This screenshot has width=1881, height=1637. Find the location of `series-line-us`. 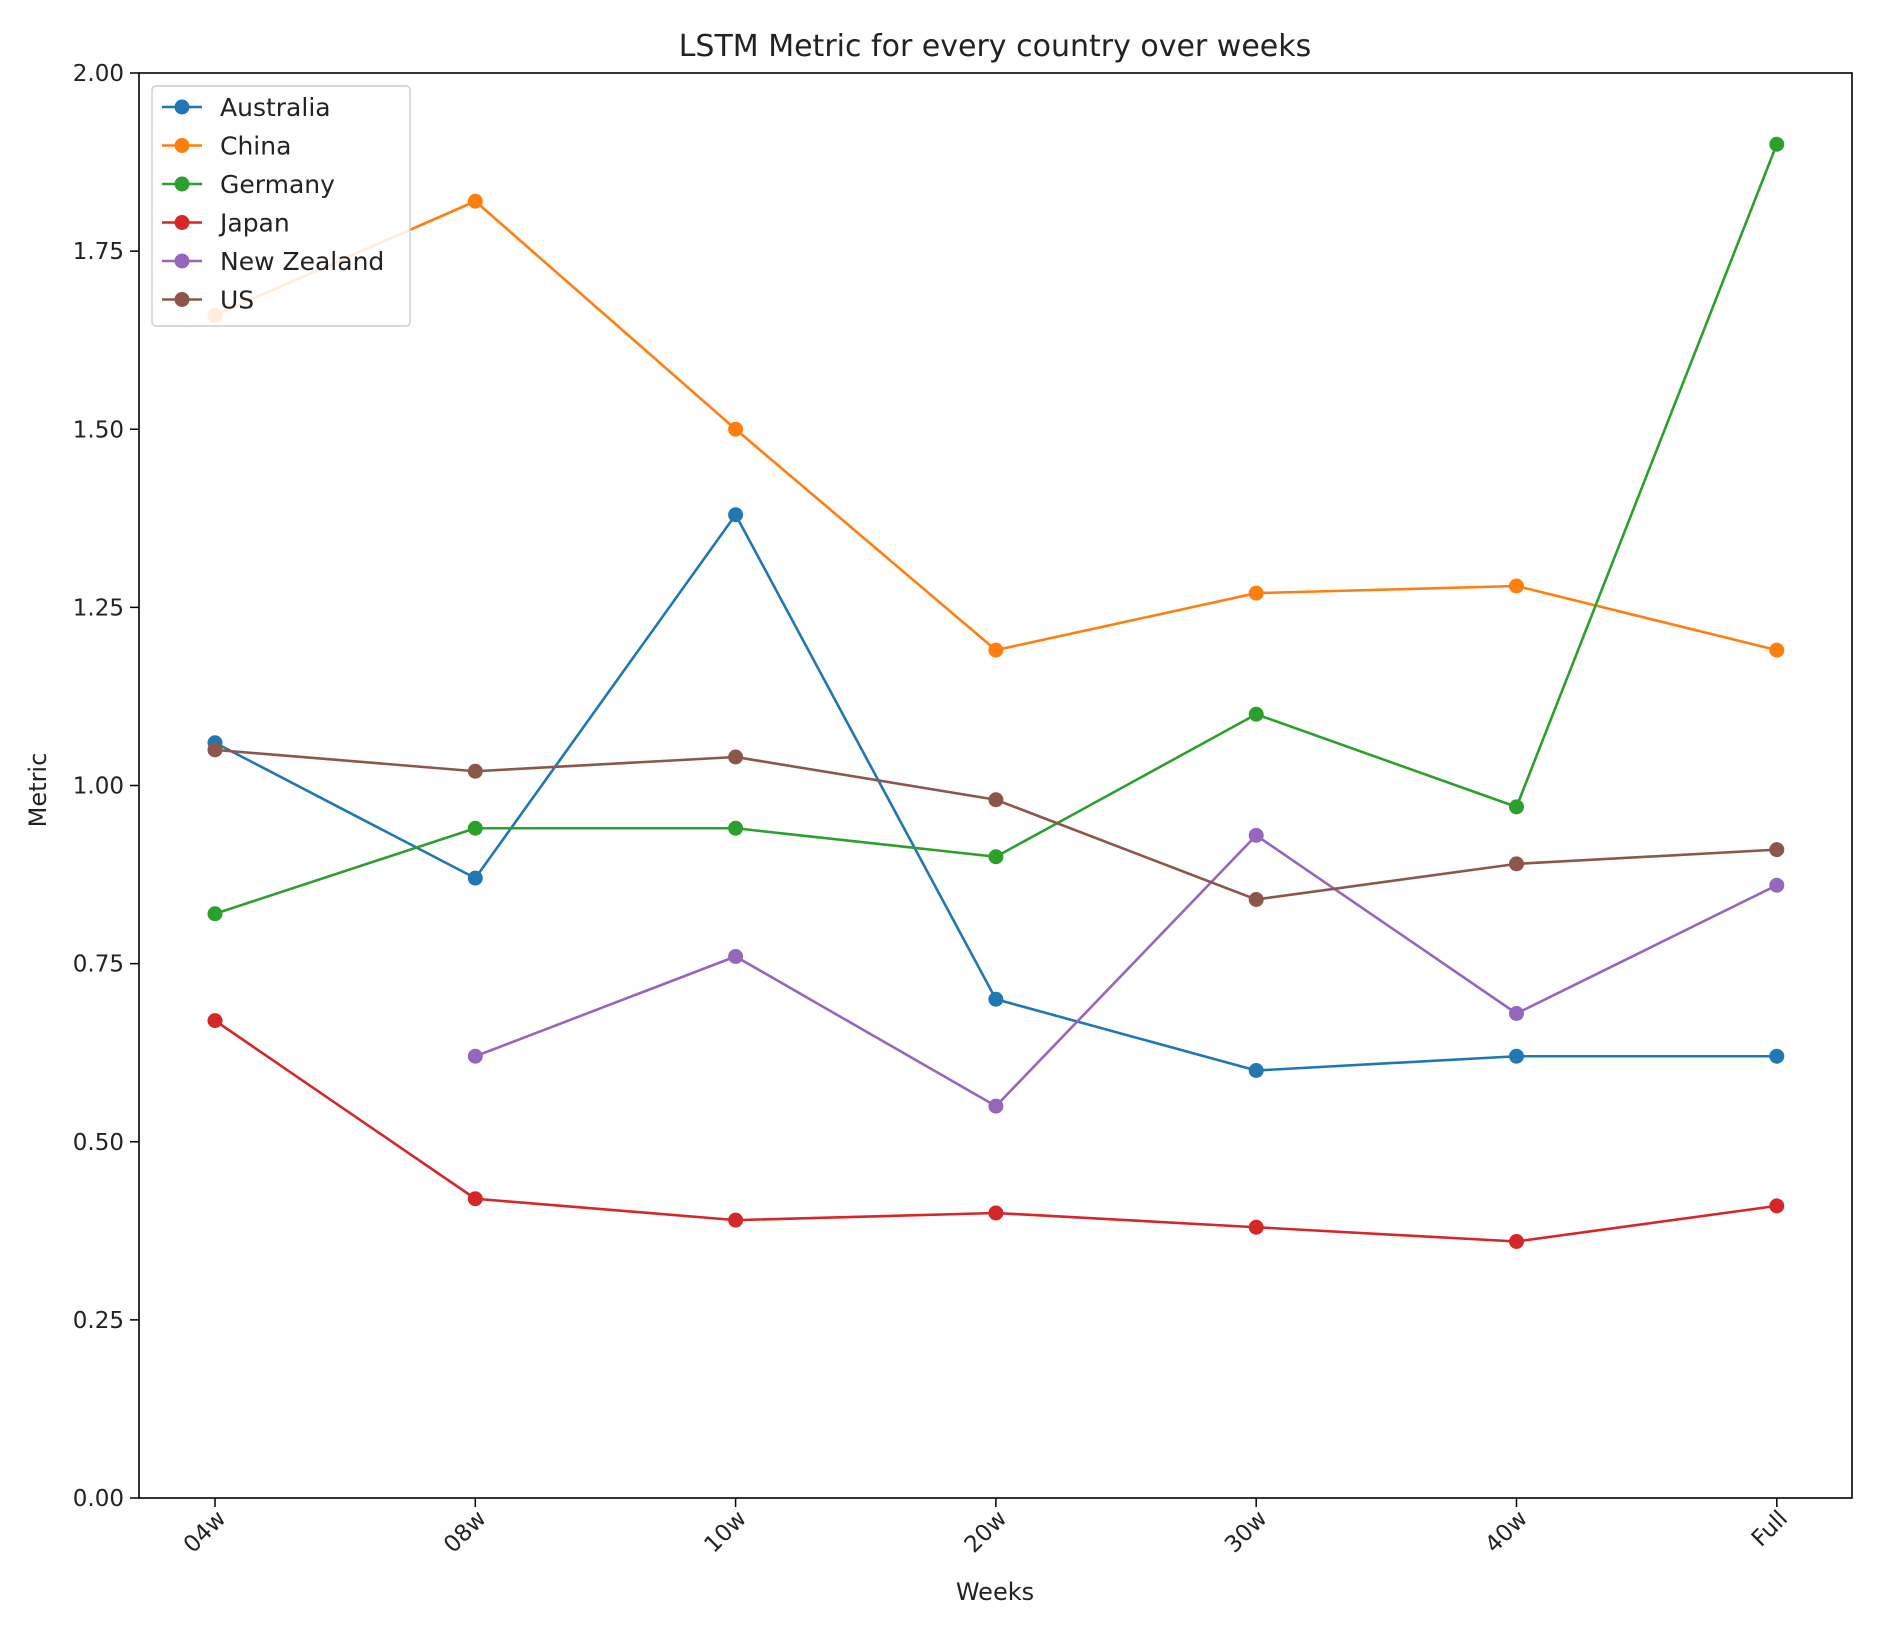

series-line-us is located at coordinates (995, 824).